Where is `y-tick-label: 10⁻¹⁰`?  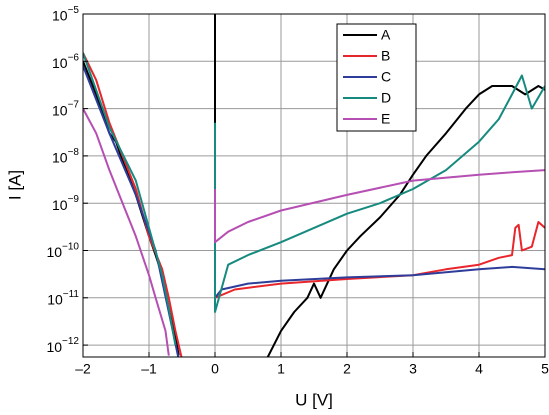
y-tick-label: 10⁻¹⁰ is located at coordinates (62, 250).